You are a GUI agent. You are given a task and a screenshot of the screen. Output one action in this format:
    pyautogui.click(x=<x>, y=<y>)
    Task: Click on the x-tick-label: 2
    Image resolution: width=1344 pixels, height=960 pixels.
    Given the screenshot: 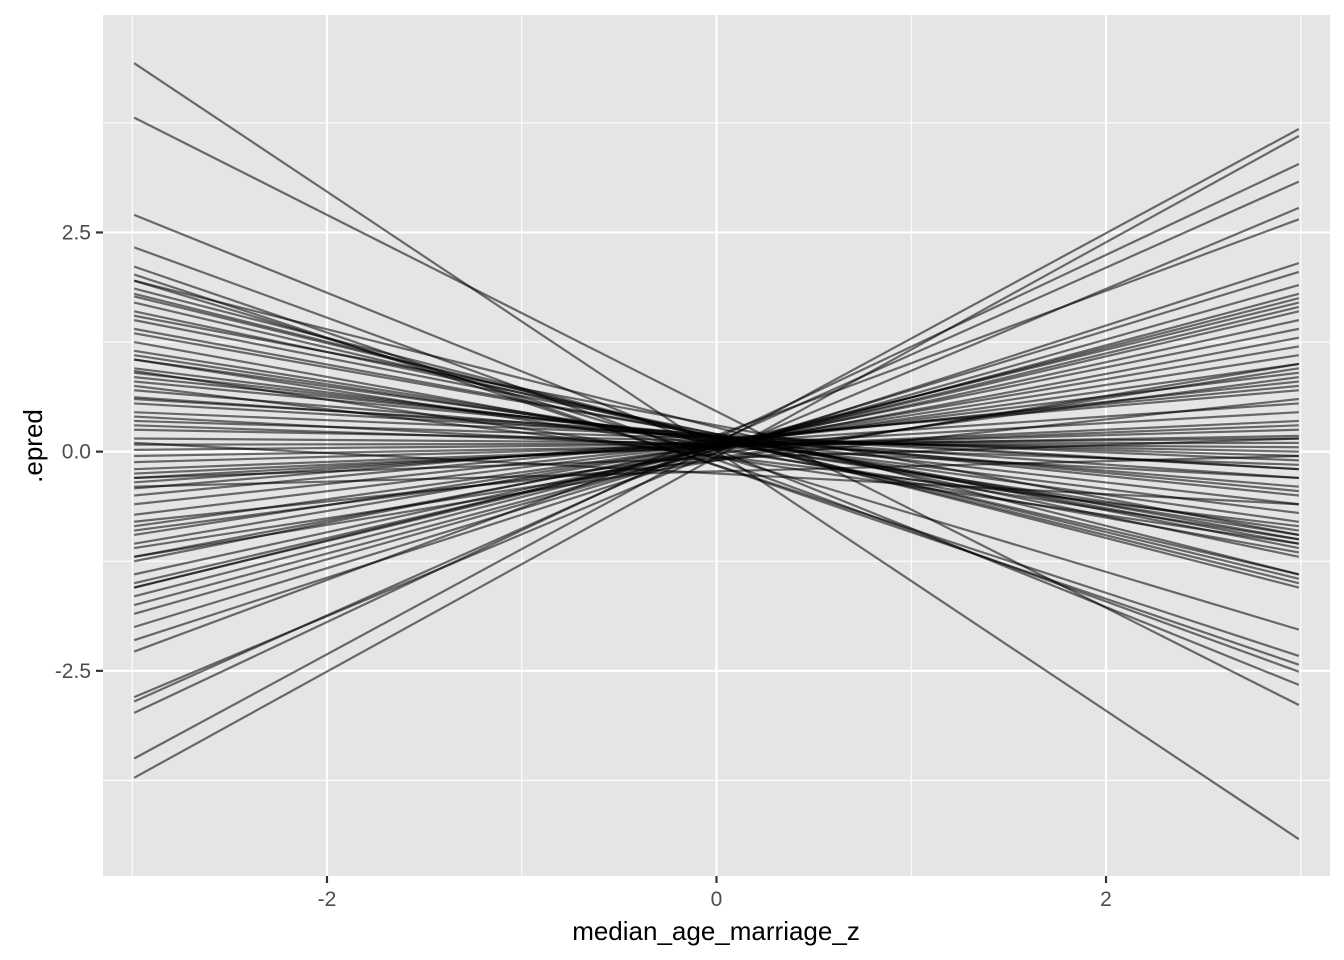 What is the action you would take?
    pyautogui.click(x=1106, y=899)
    